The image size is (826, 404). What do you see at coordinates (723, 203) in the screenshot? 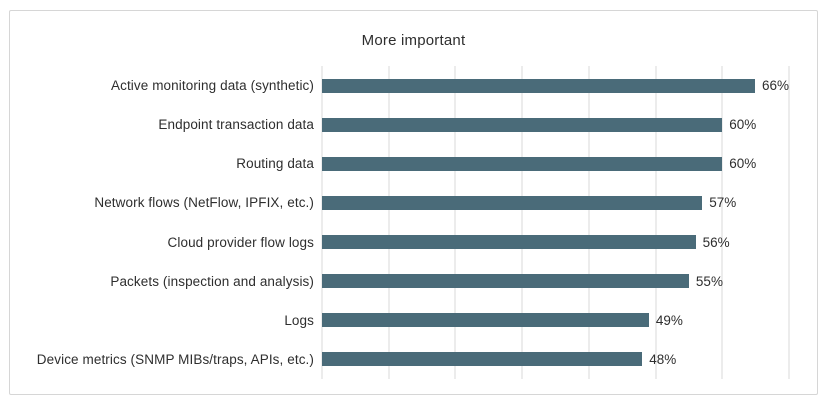
I see `value-label: 57%` at bounding box center [723, 203].